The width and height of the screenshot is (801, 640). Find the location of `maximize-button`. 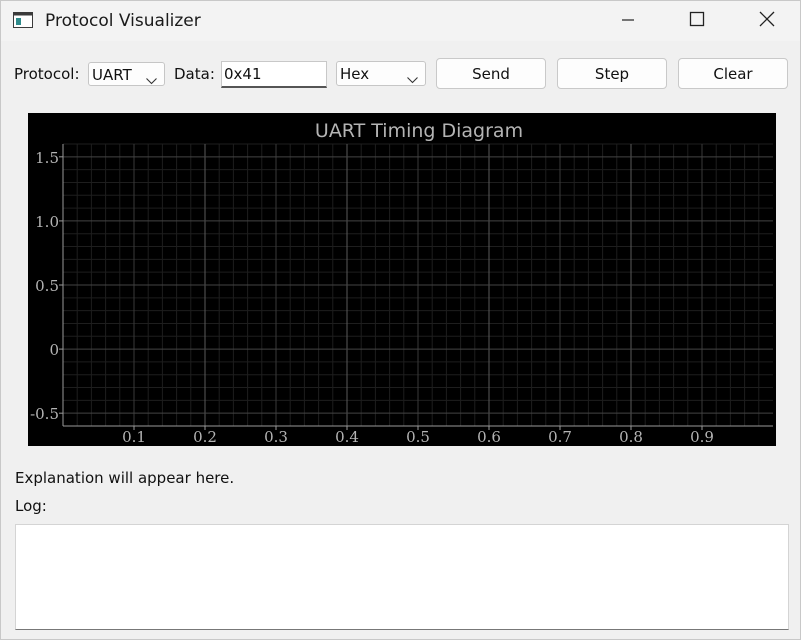

maximize-button is located at coordinates (697, 21).